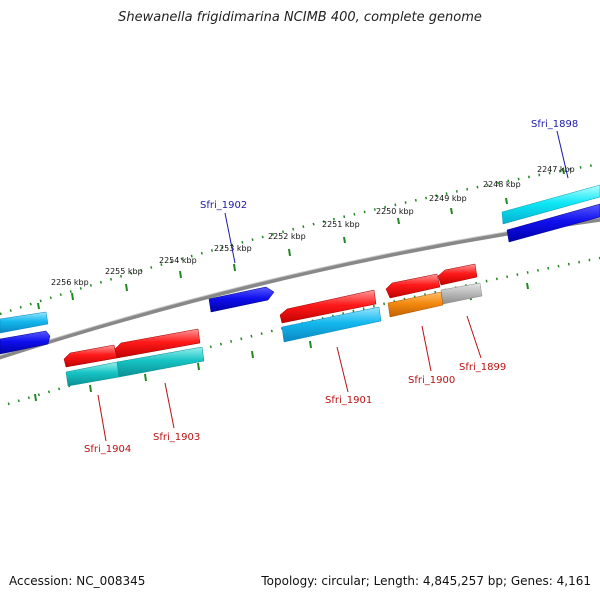 The image size is (600, 600). I want to click on leader-line-sfri-1904, so click(102, 418).